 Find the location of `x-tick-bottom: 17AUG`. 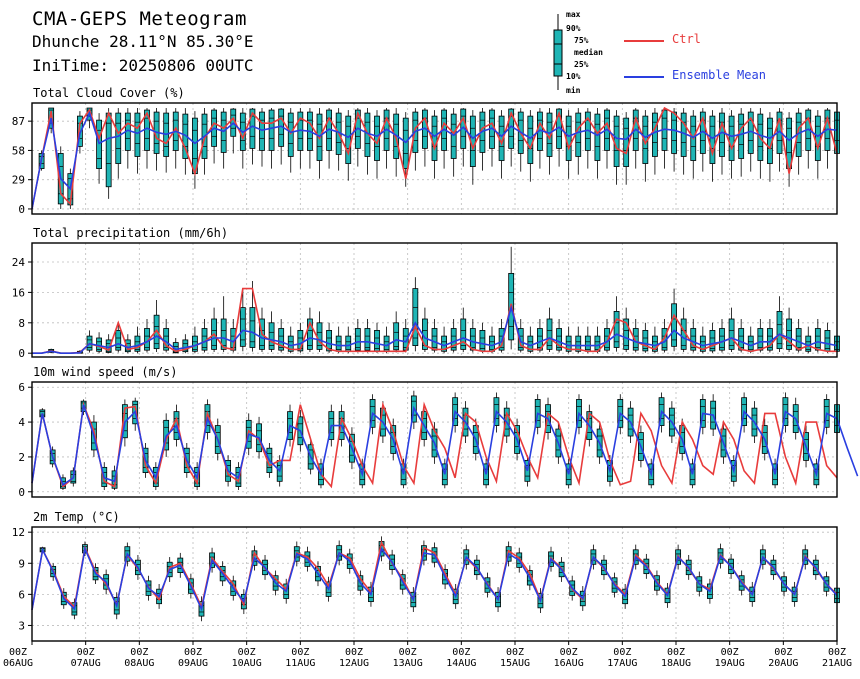

x-tick-bottom: 17AUG is located at coordinates (622, 663).